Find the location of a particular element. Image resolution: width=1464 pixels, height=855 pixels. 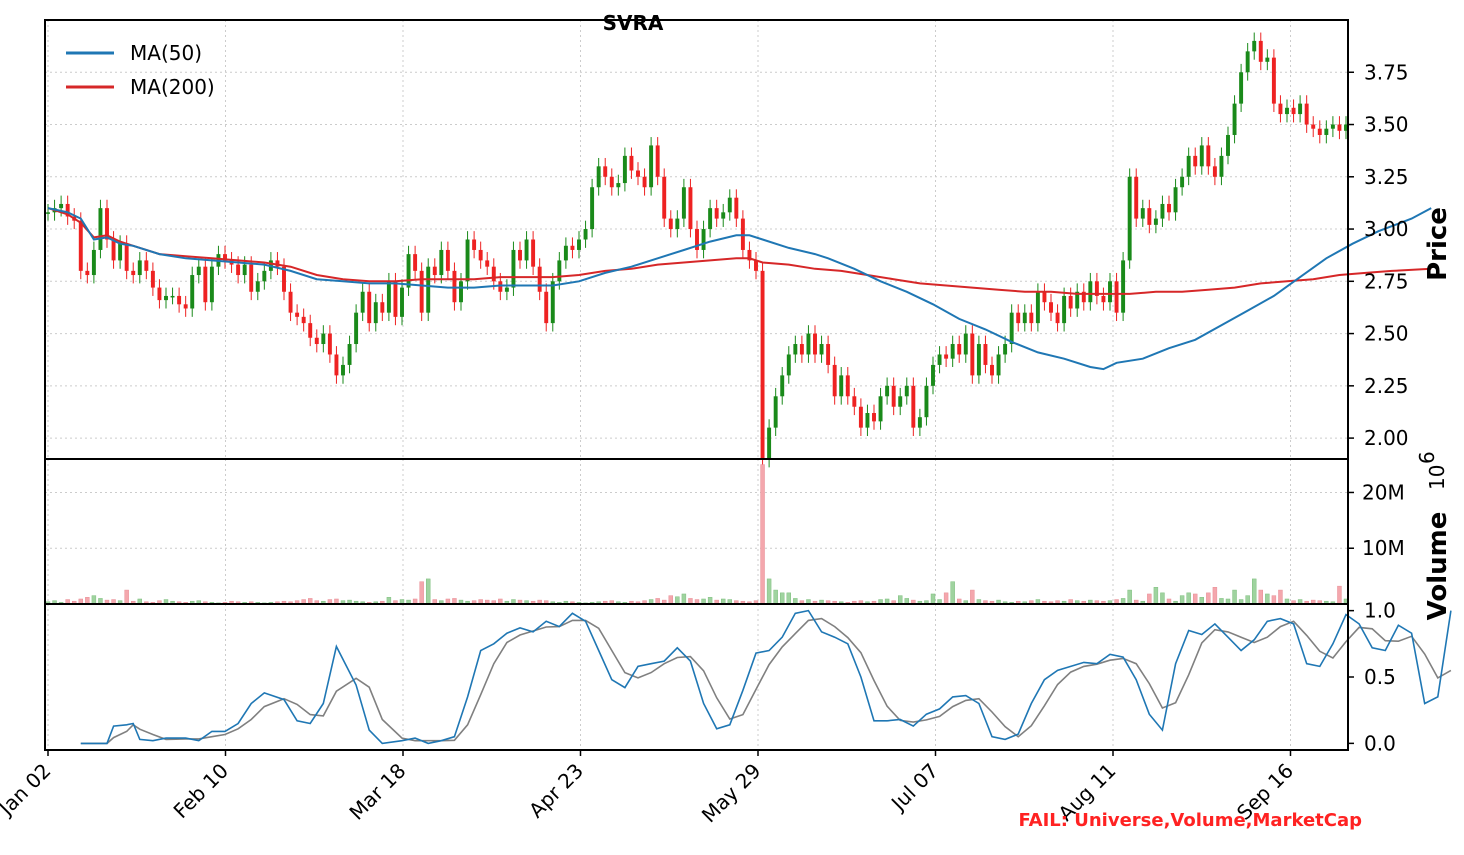

volume-y-ticks: 10M 20M is located at coordinates (1376, 520).